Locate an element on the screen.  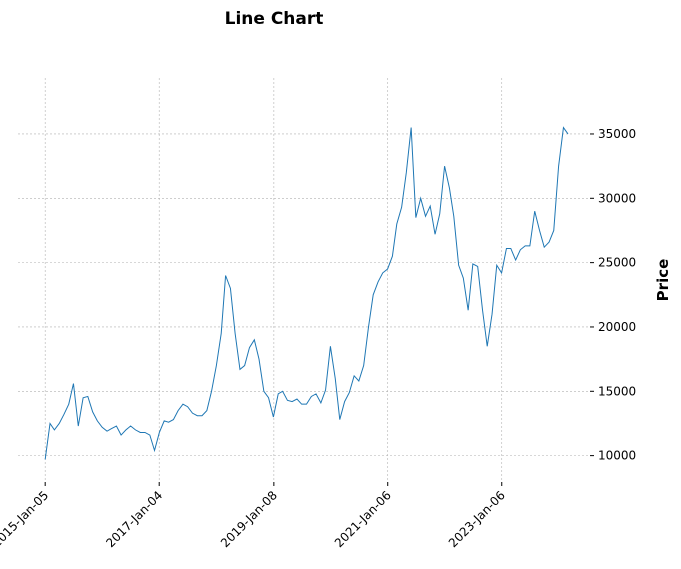
x-tick-label: 2023-Jan-06 is located at coordinates (477, 519).